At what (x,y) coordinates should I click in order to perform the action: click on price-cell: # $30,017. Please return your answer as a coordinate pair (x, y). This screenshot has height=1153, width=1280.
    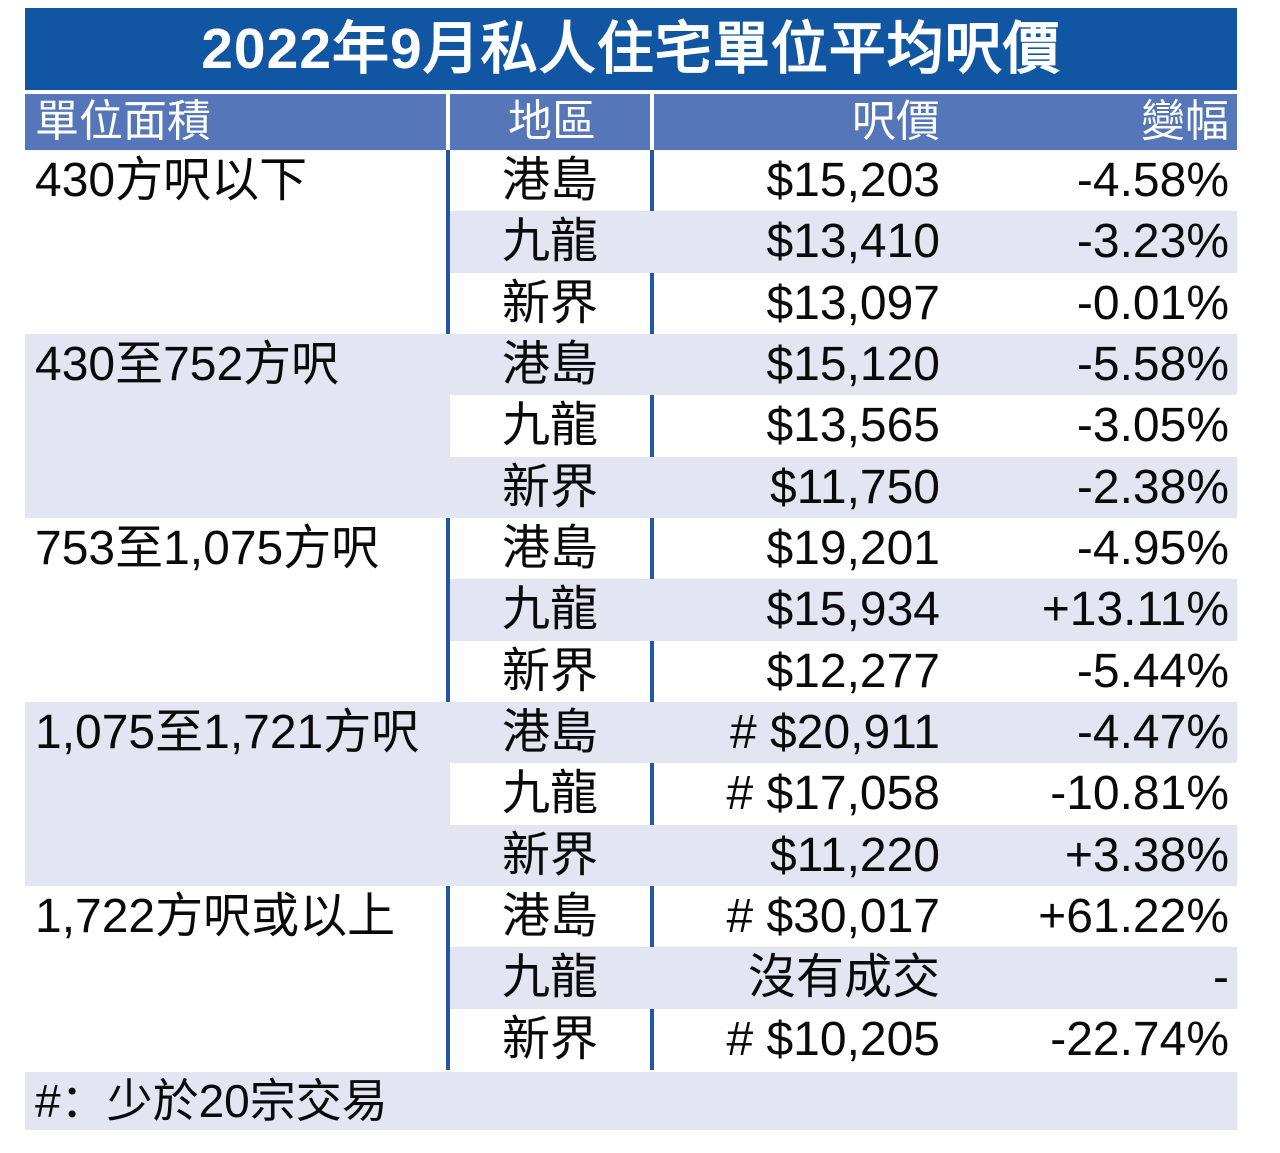
    Looking at the image, I should click on (833, 916).